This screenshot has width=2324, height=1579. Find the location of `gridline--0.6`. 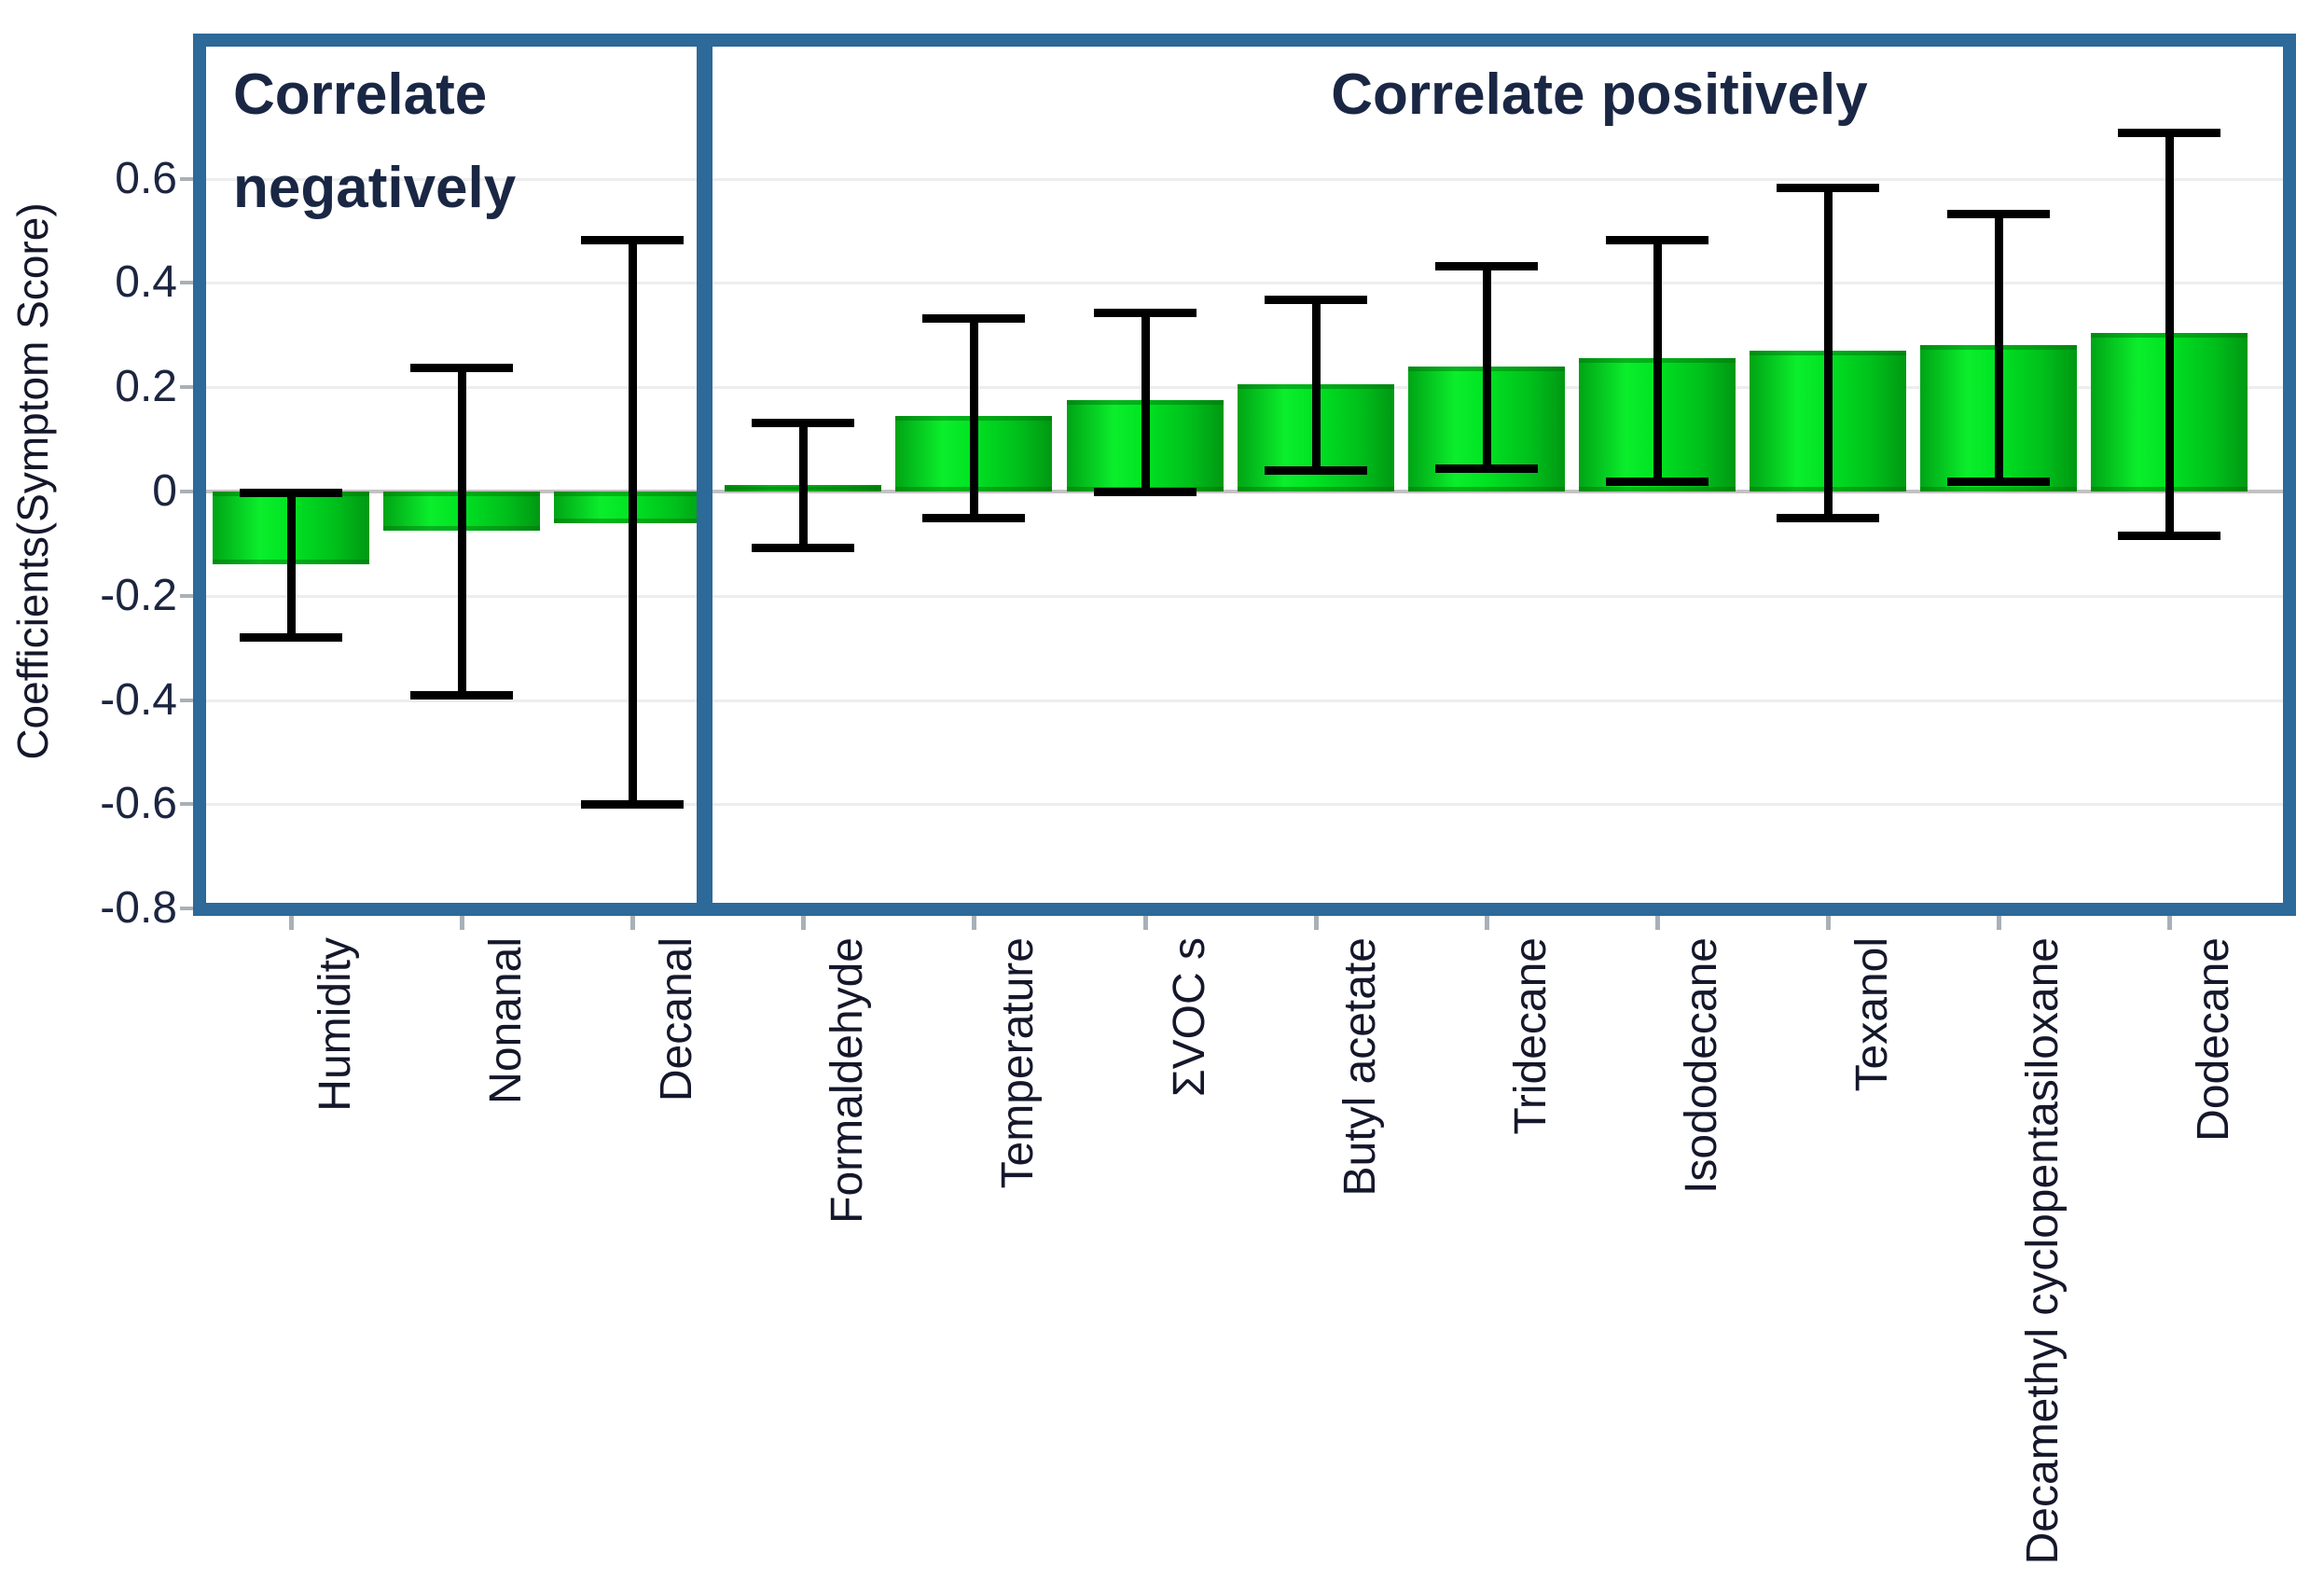

gridline--0.6 is located at coordinates (1244, 804).